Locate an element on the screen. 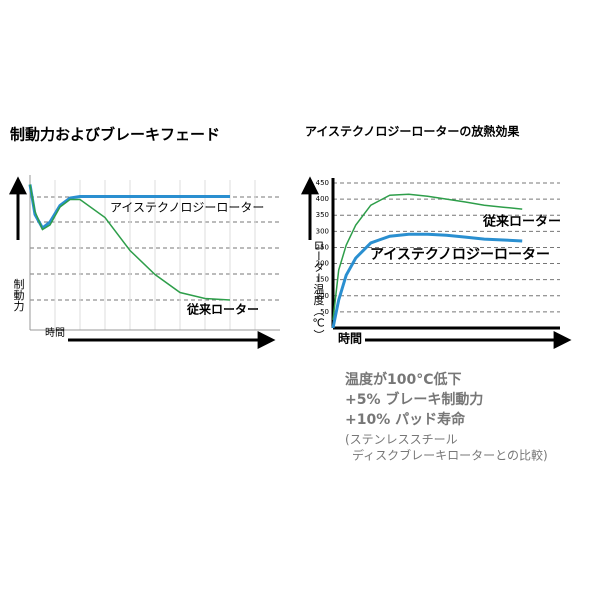 This screenshot has width=600, height=600. y-tick-label: 250 is located at coordinates (322, 247).